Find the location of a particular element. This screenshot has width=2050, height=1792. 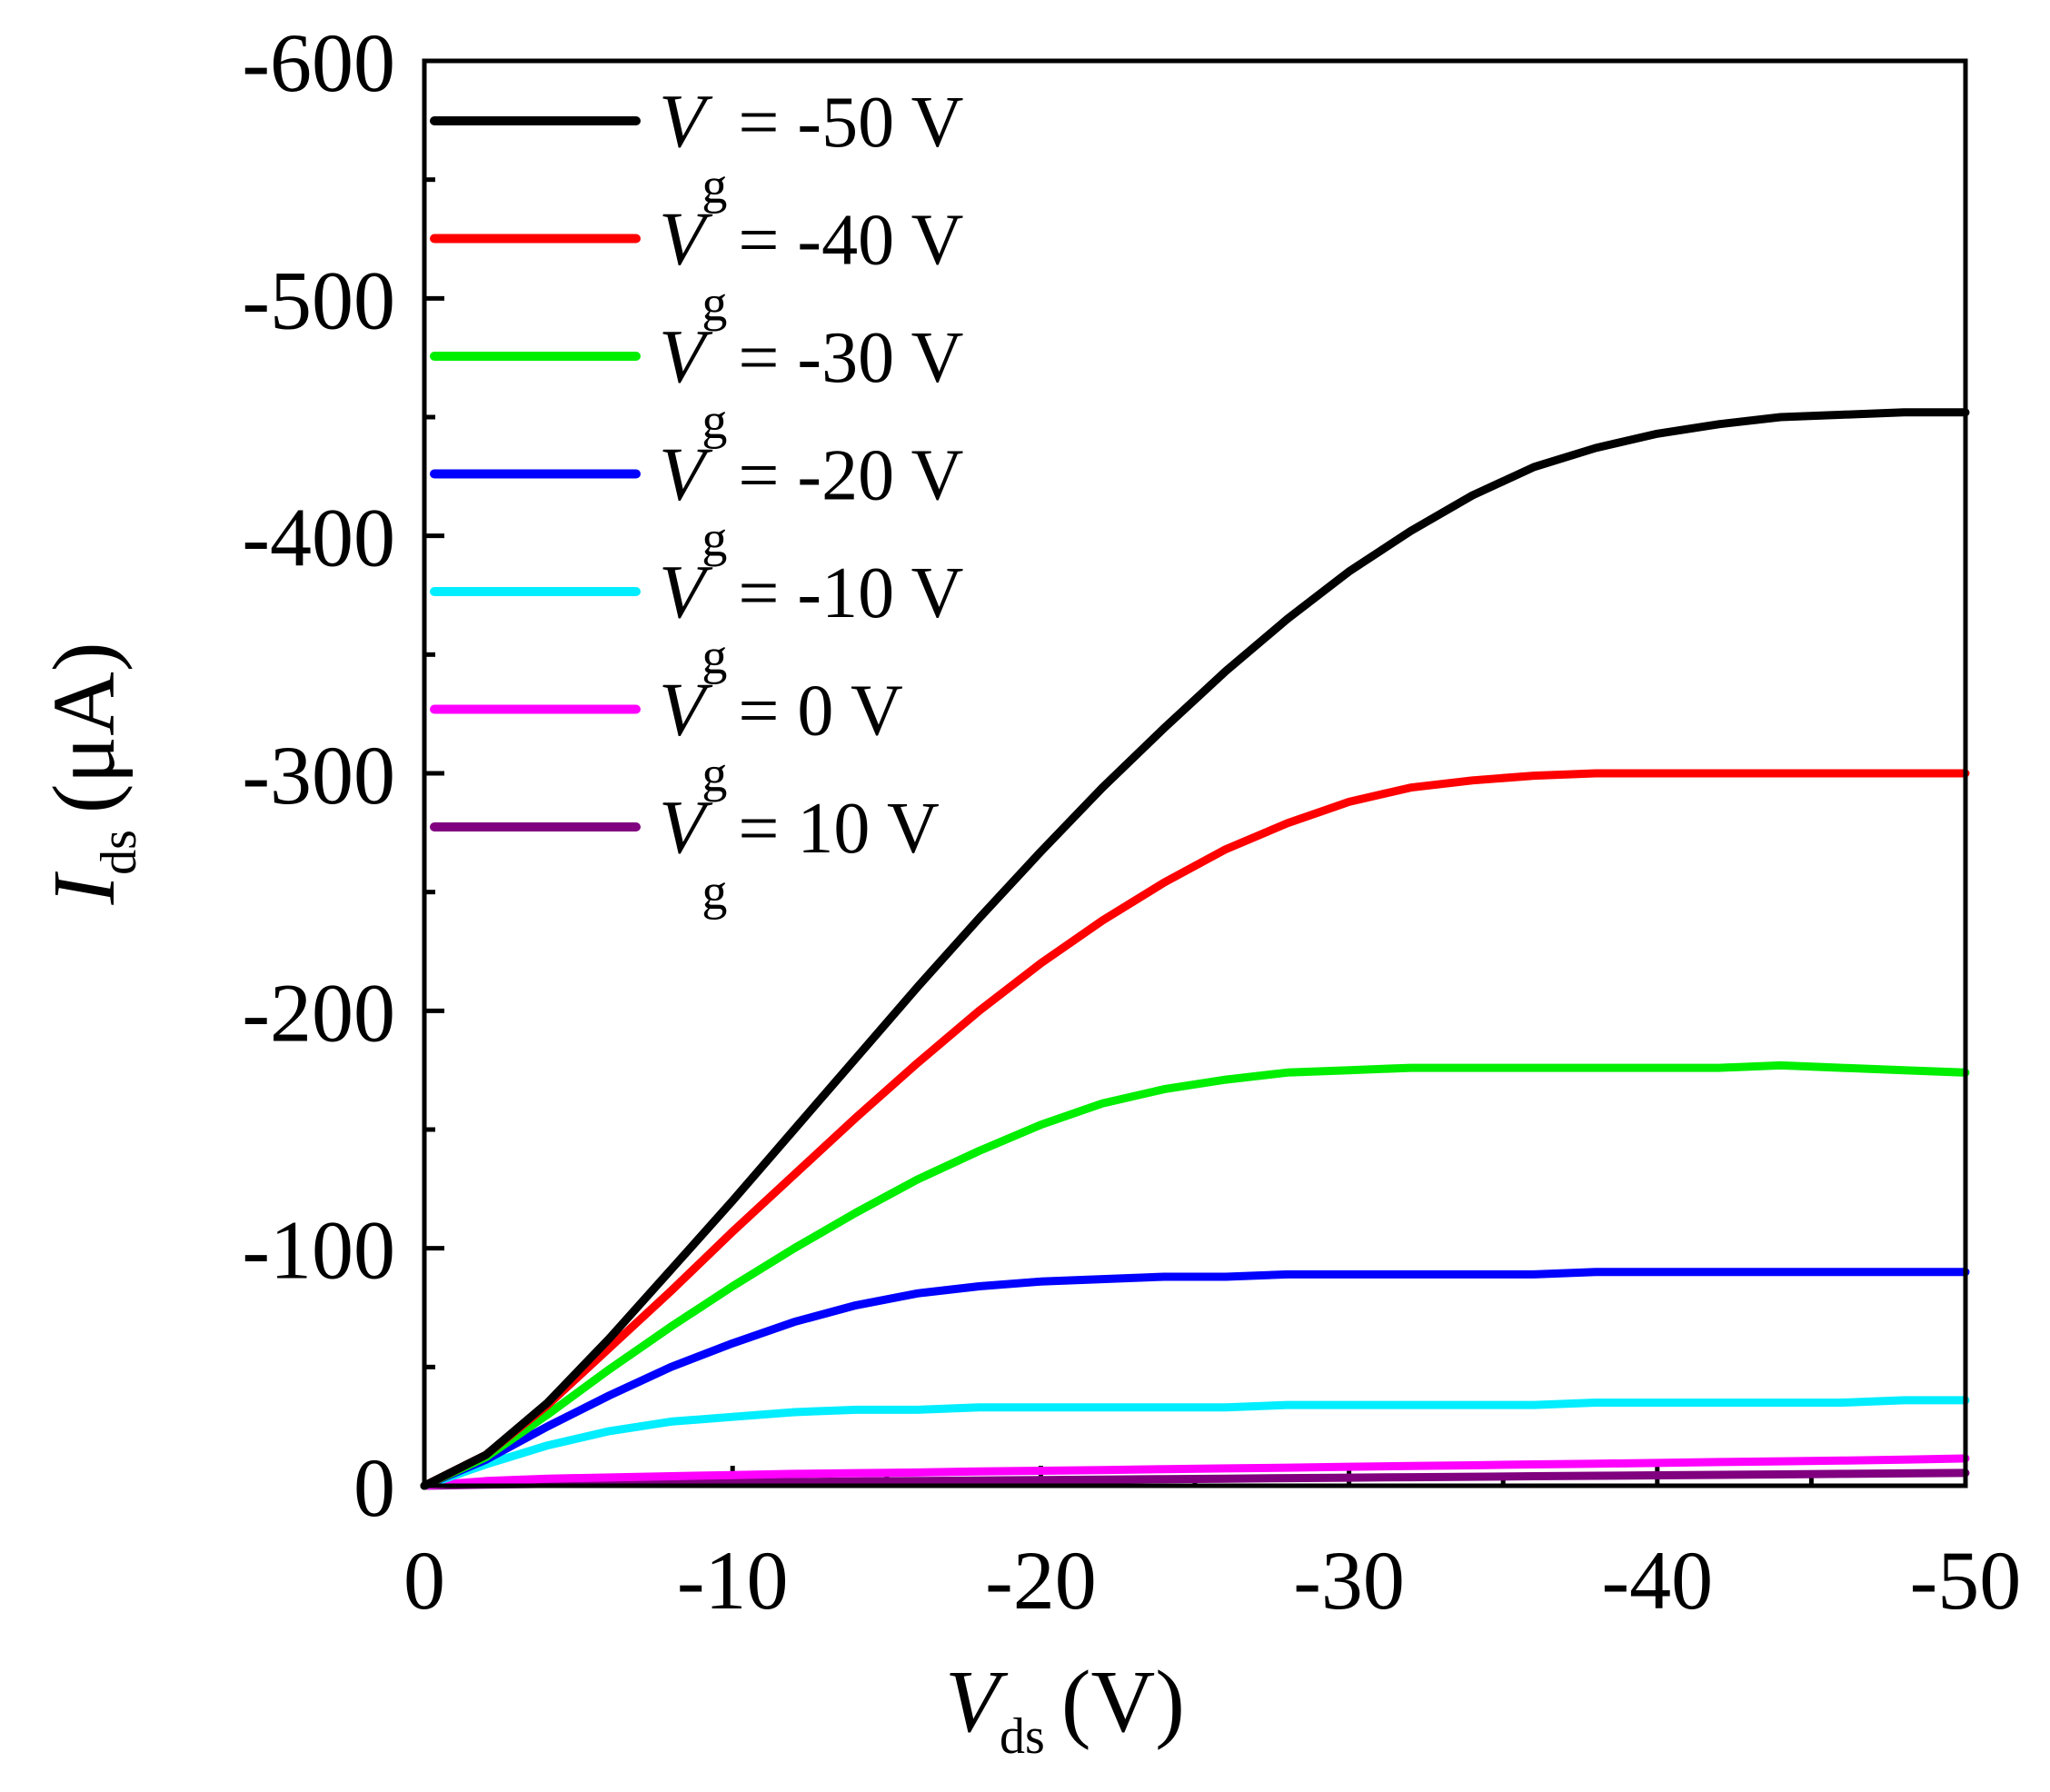

y-tick-label: 0 is located at coordinates (374, 1487).